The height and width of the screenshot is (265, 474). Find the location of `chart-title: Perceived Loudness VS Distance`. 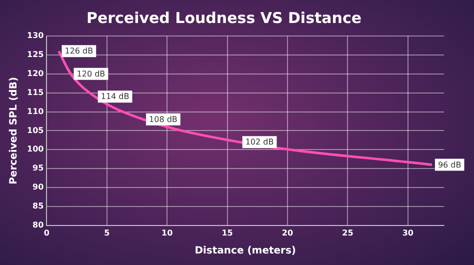

chart-title: Perceived Loudness VS Distance is located at coordinates (224, 17).